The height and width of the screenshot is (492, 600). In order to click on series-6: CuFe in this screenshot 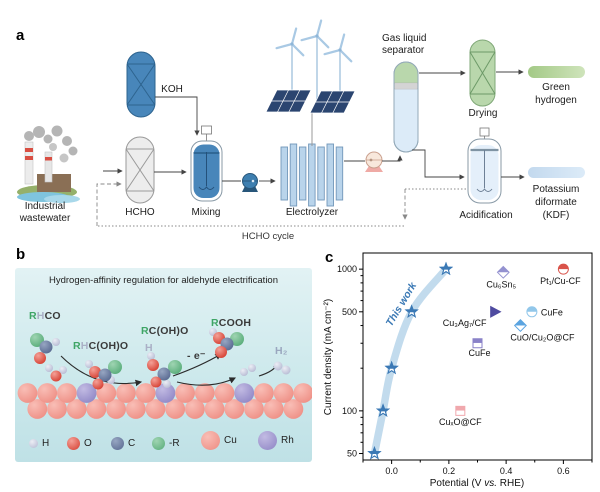, I will do `click(479, 348)`.